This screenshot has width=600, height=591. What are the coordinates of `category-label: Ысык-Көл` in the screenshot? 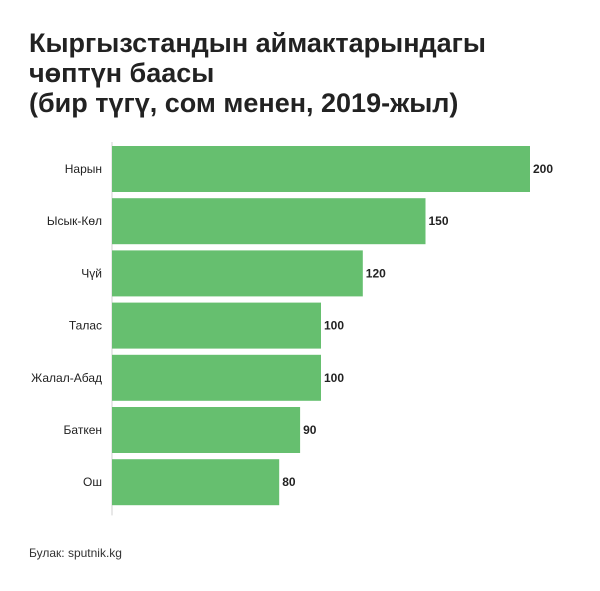 It's located at (74, 221).